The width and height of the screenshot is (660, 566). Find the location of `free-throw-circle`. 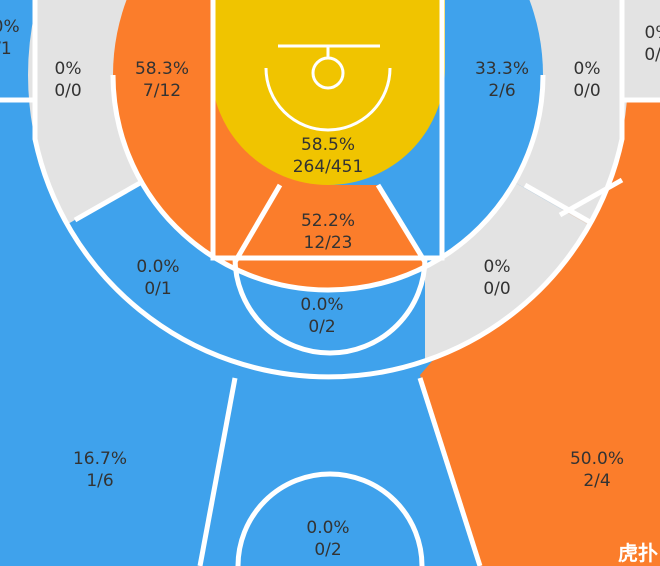

free-throw-circle is located at coordinates (330, 306).